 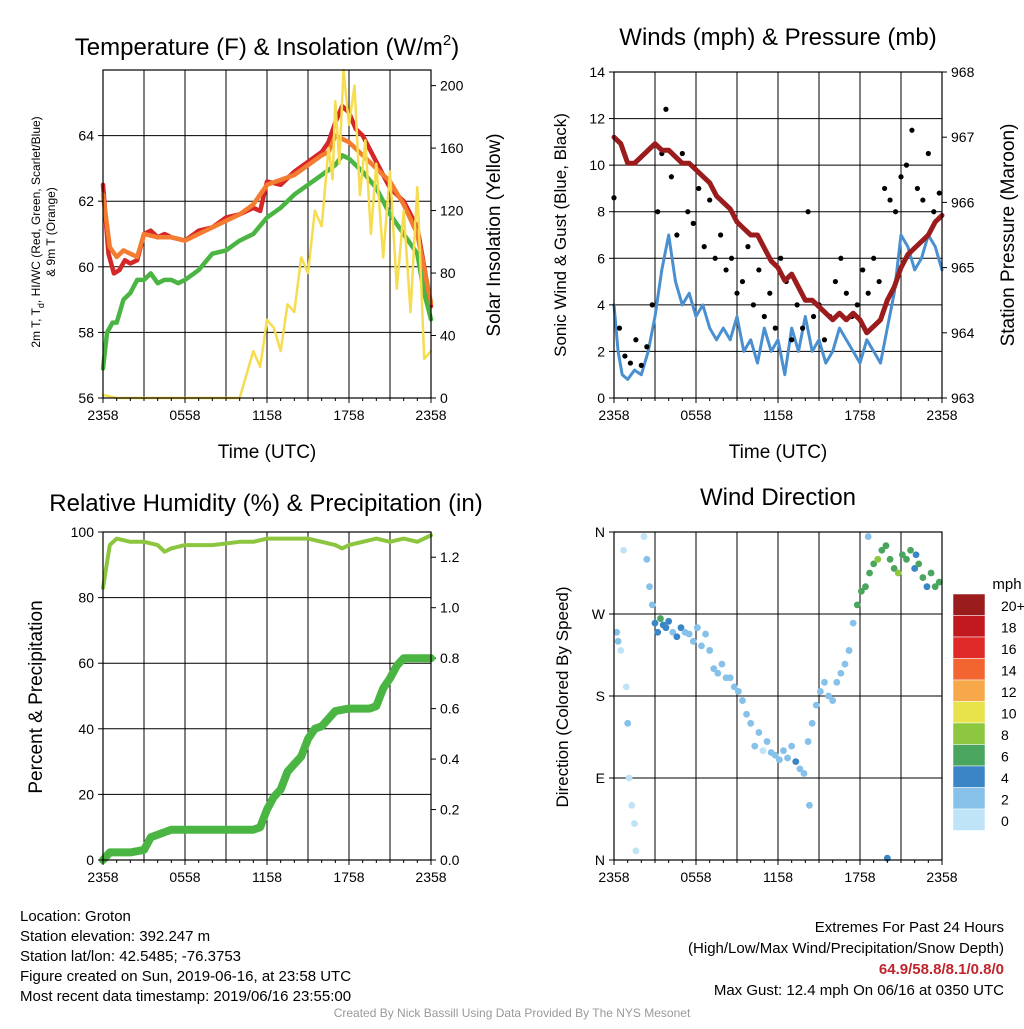 What do you see at coordinates (51, 232) in the screenshot?
I see `temp-ylabel-2: & 9m T (Orange)` at bounding box center [51, 232].